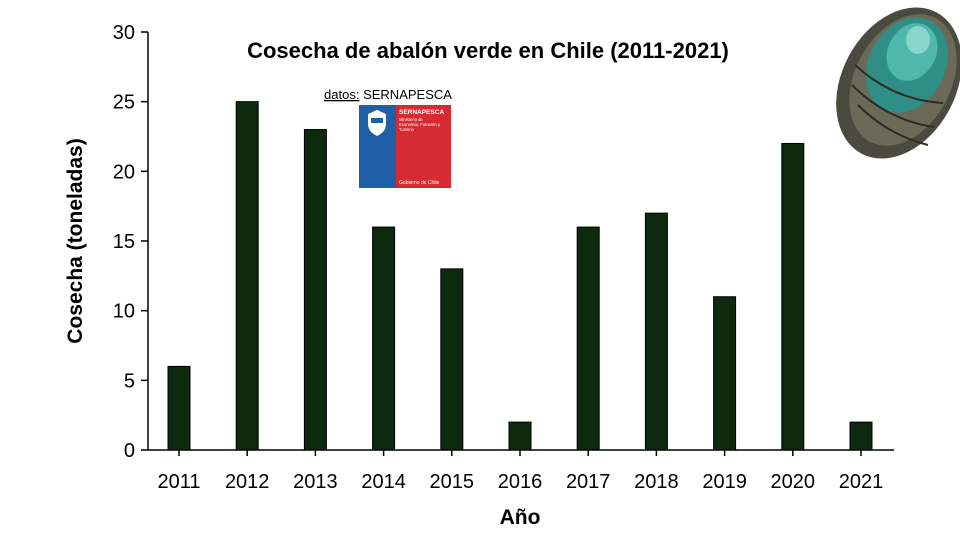 The height and width of the screenshot is (540, 960). I want to click on bar-2018, so click(656, 331).